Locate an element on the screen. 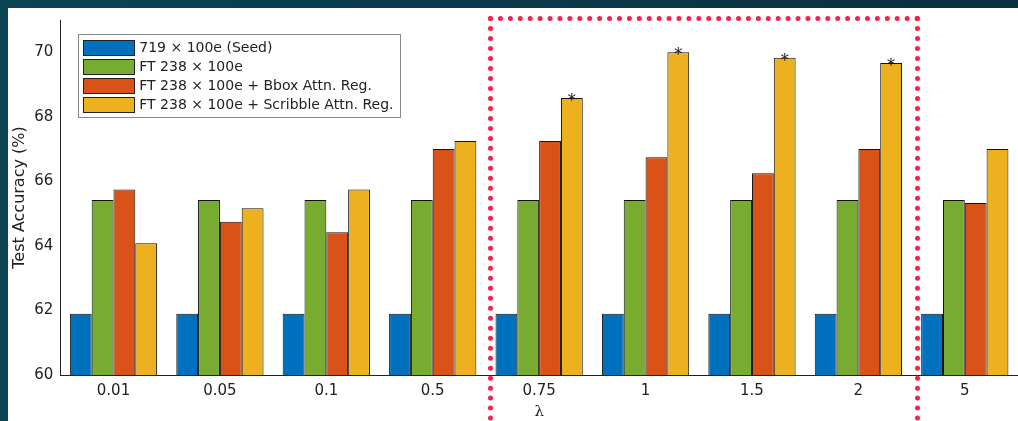 Image resolution: width=1018 pixels, height=421 pixels. x-tick-label: 0.05 is located at coordinates (220, 389).